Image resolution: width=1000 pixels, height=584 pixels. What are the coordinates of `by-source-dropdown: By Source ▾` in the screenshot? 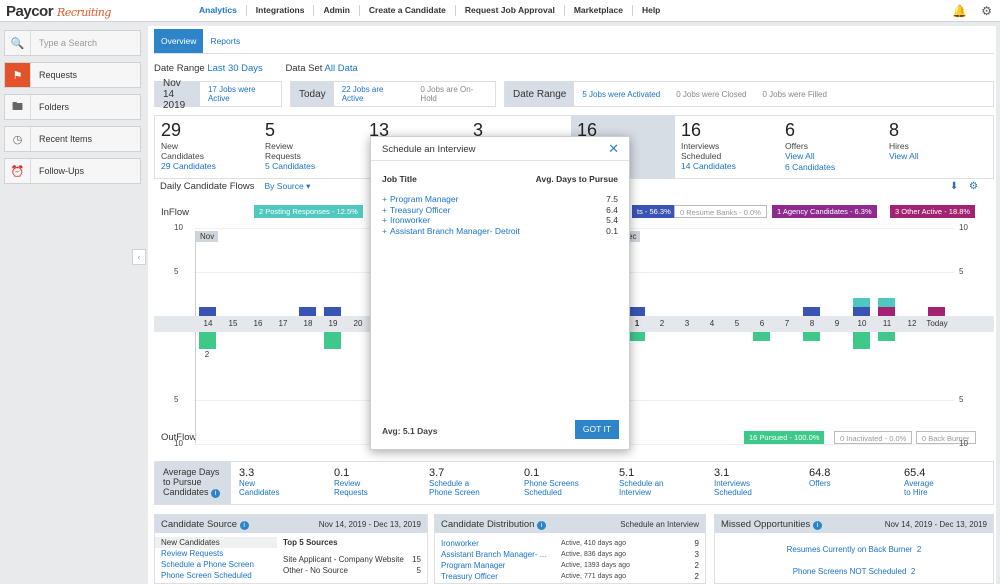 It's located at (287, 186).